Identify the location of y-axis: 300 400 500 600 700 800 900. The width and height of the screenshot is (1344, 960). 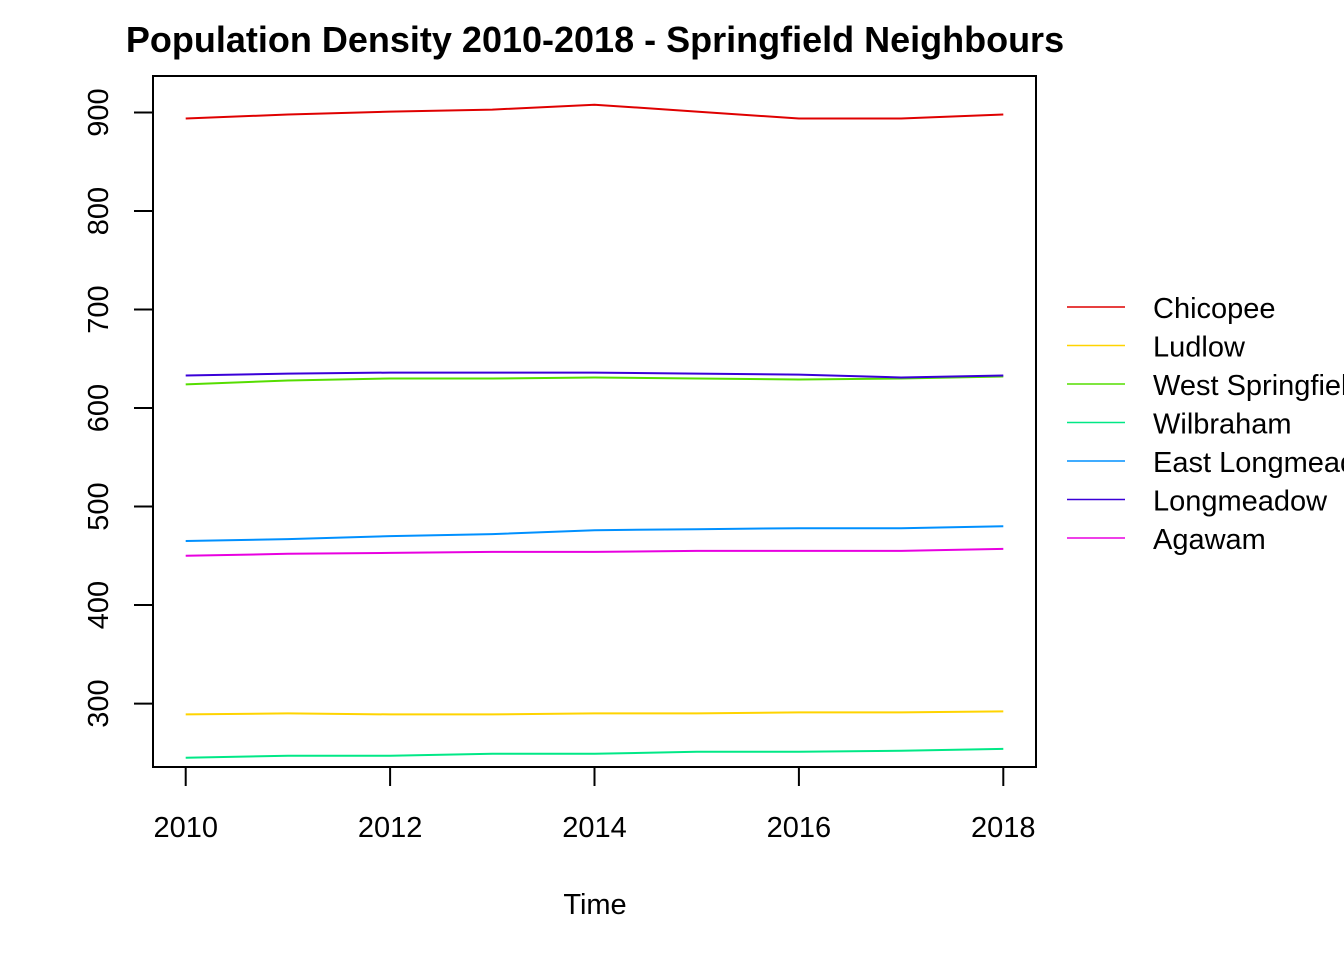
(118, 408).